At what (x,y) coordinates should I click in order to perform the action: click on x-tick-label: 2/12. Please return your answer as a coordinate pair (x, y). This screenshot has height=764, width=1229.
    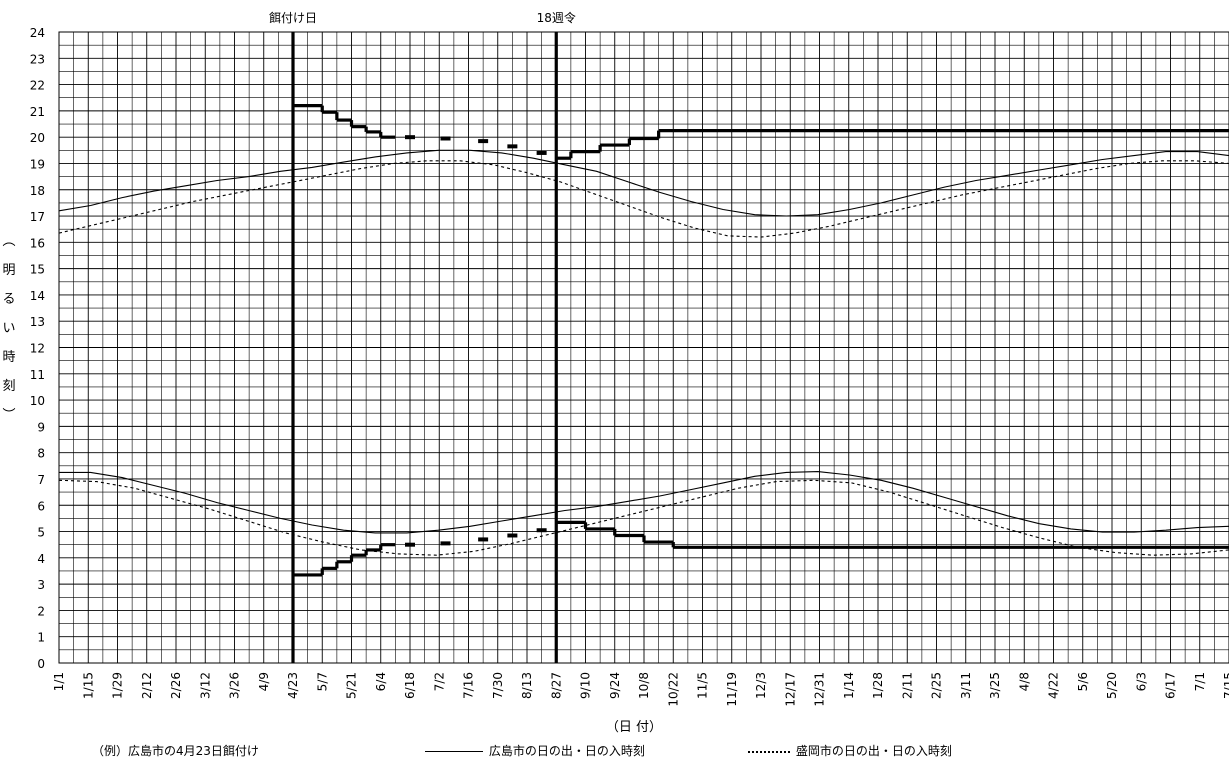
    Looking at the image, I should click on (147, 685).